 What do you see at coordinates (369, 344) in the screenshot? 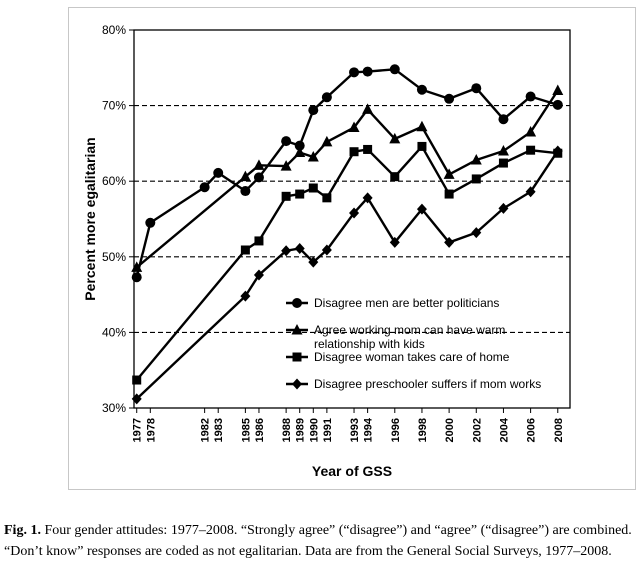
I see `legend-label: relationship with kids` at bounding box center [369, 344].